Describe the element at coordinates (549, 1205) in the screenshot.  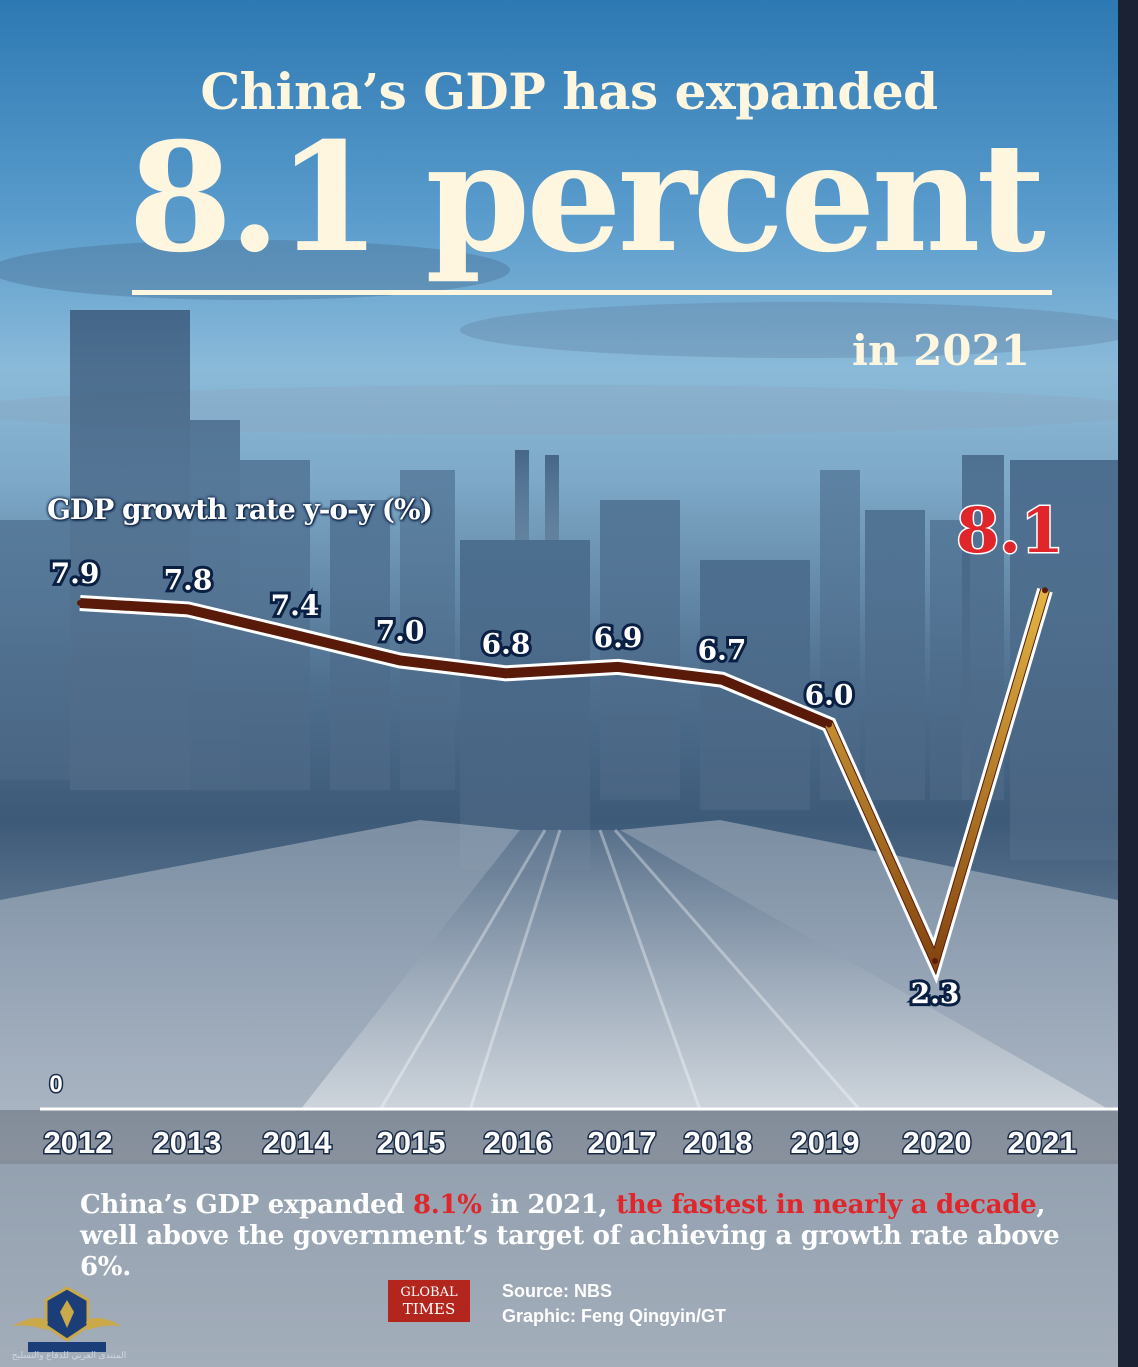
I see `caption-part: in 2021,` at that location.